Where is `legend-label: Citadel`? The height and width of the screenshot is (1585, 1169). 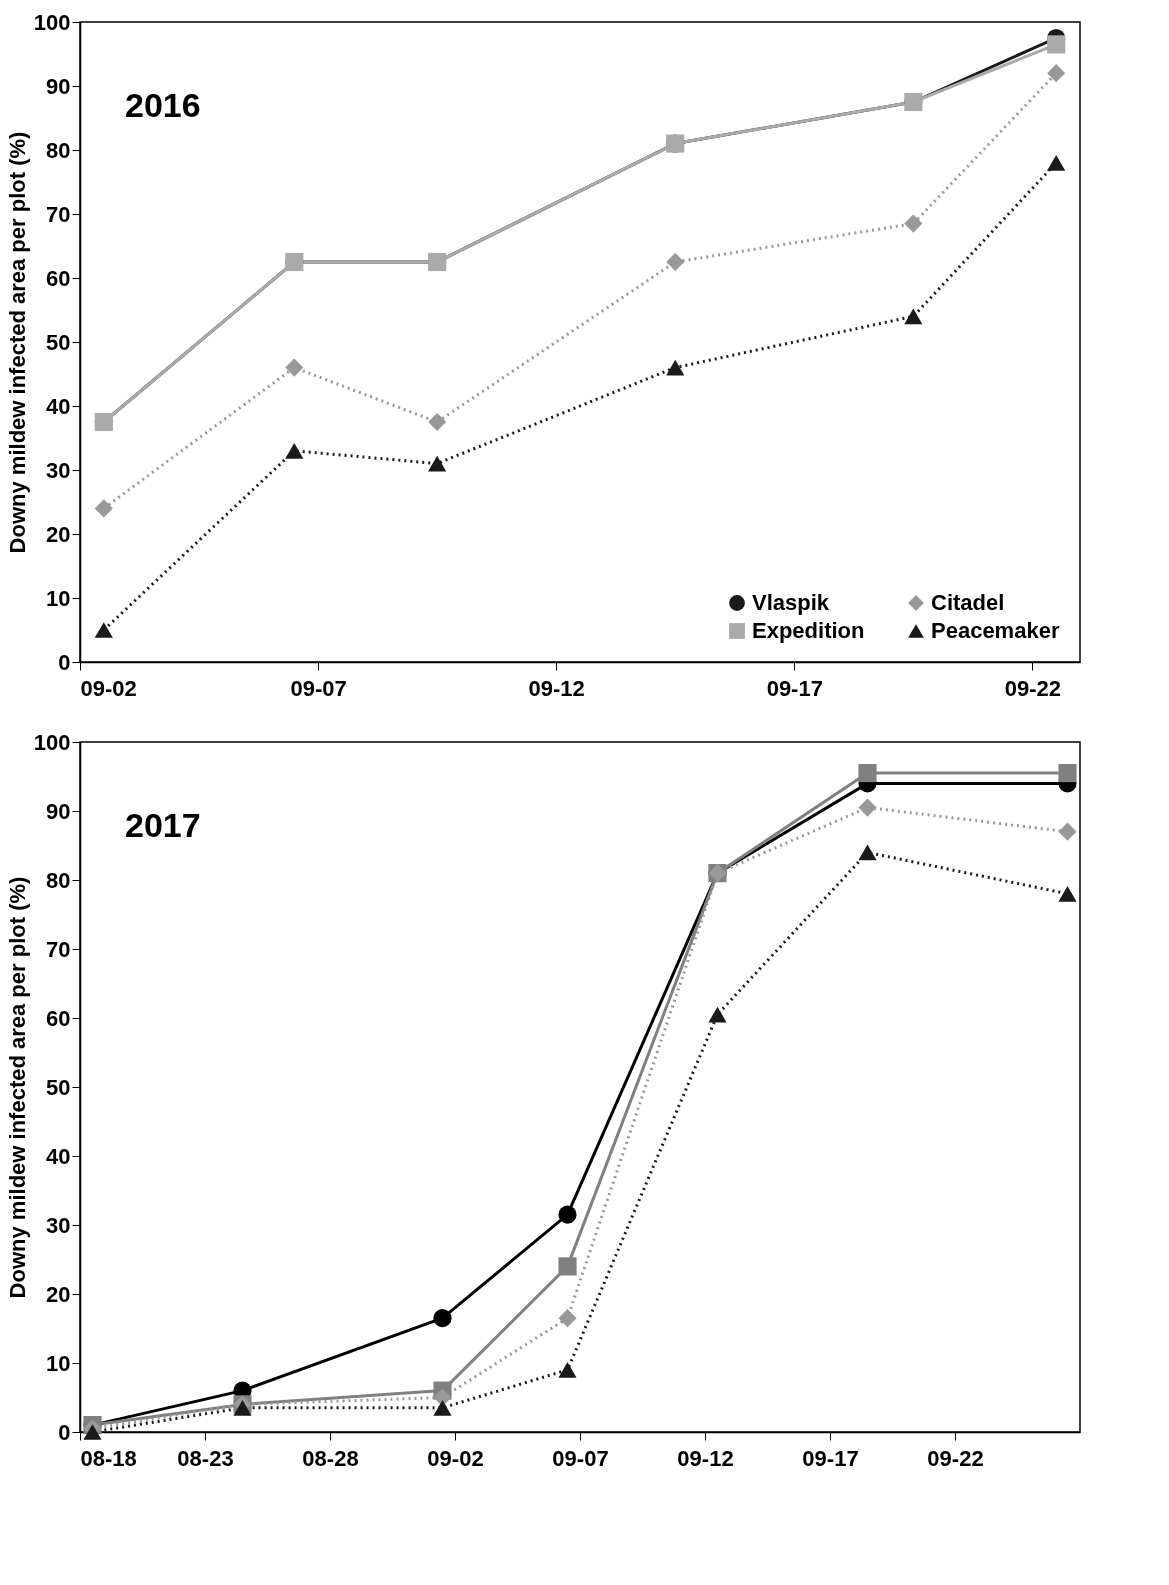
legend-label: Citadel is located at coordinates (968, 602).